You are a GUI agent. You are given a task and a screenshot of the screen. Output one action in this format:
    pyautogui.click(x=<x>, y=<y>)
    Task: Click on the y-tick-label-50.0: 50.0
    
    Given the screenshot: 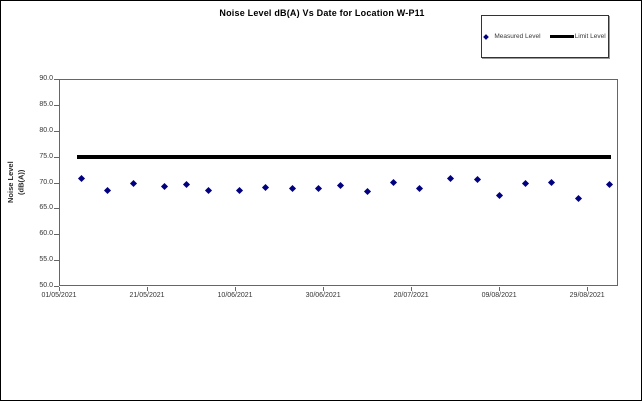 What is the action you would take?
    pyautogui.click(x=46, y=285)
    